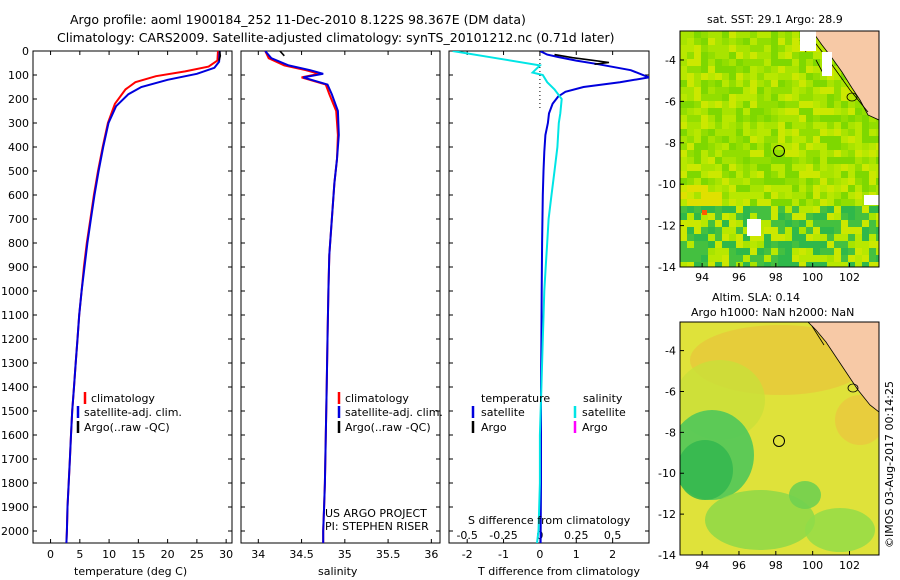 The width and height of the screenshot is (900, 580). What do you see at coordinates (667, 226) in the screenshot?
I see `lat-tick-label: -12` at bounding box center [667, 226].